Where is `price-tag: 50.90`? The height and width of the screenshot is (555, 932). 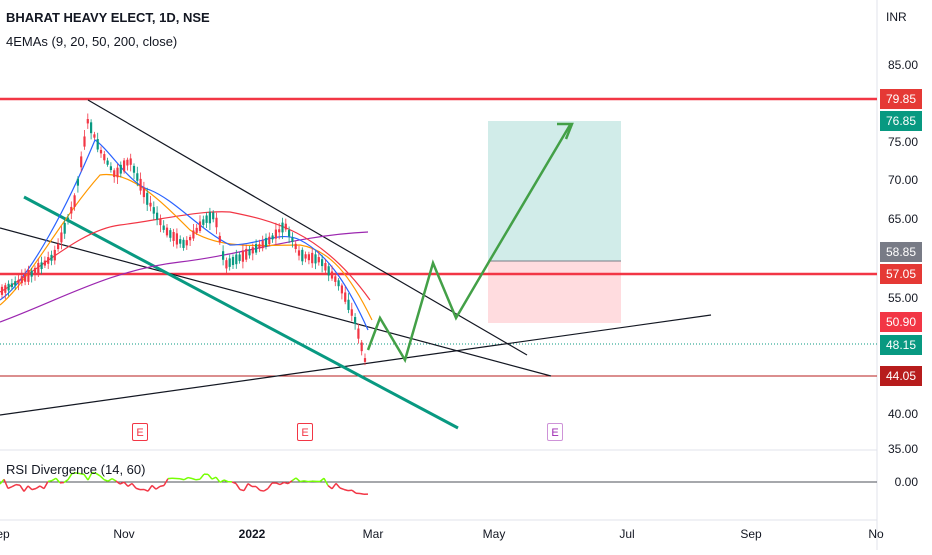
price-tag: 50.90 is located at coordinates (901, 322).